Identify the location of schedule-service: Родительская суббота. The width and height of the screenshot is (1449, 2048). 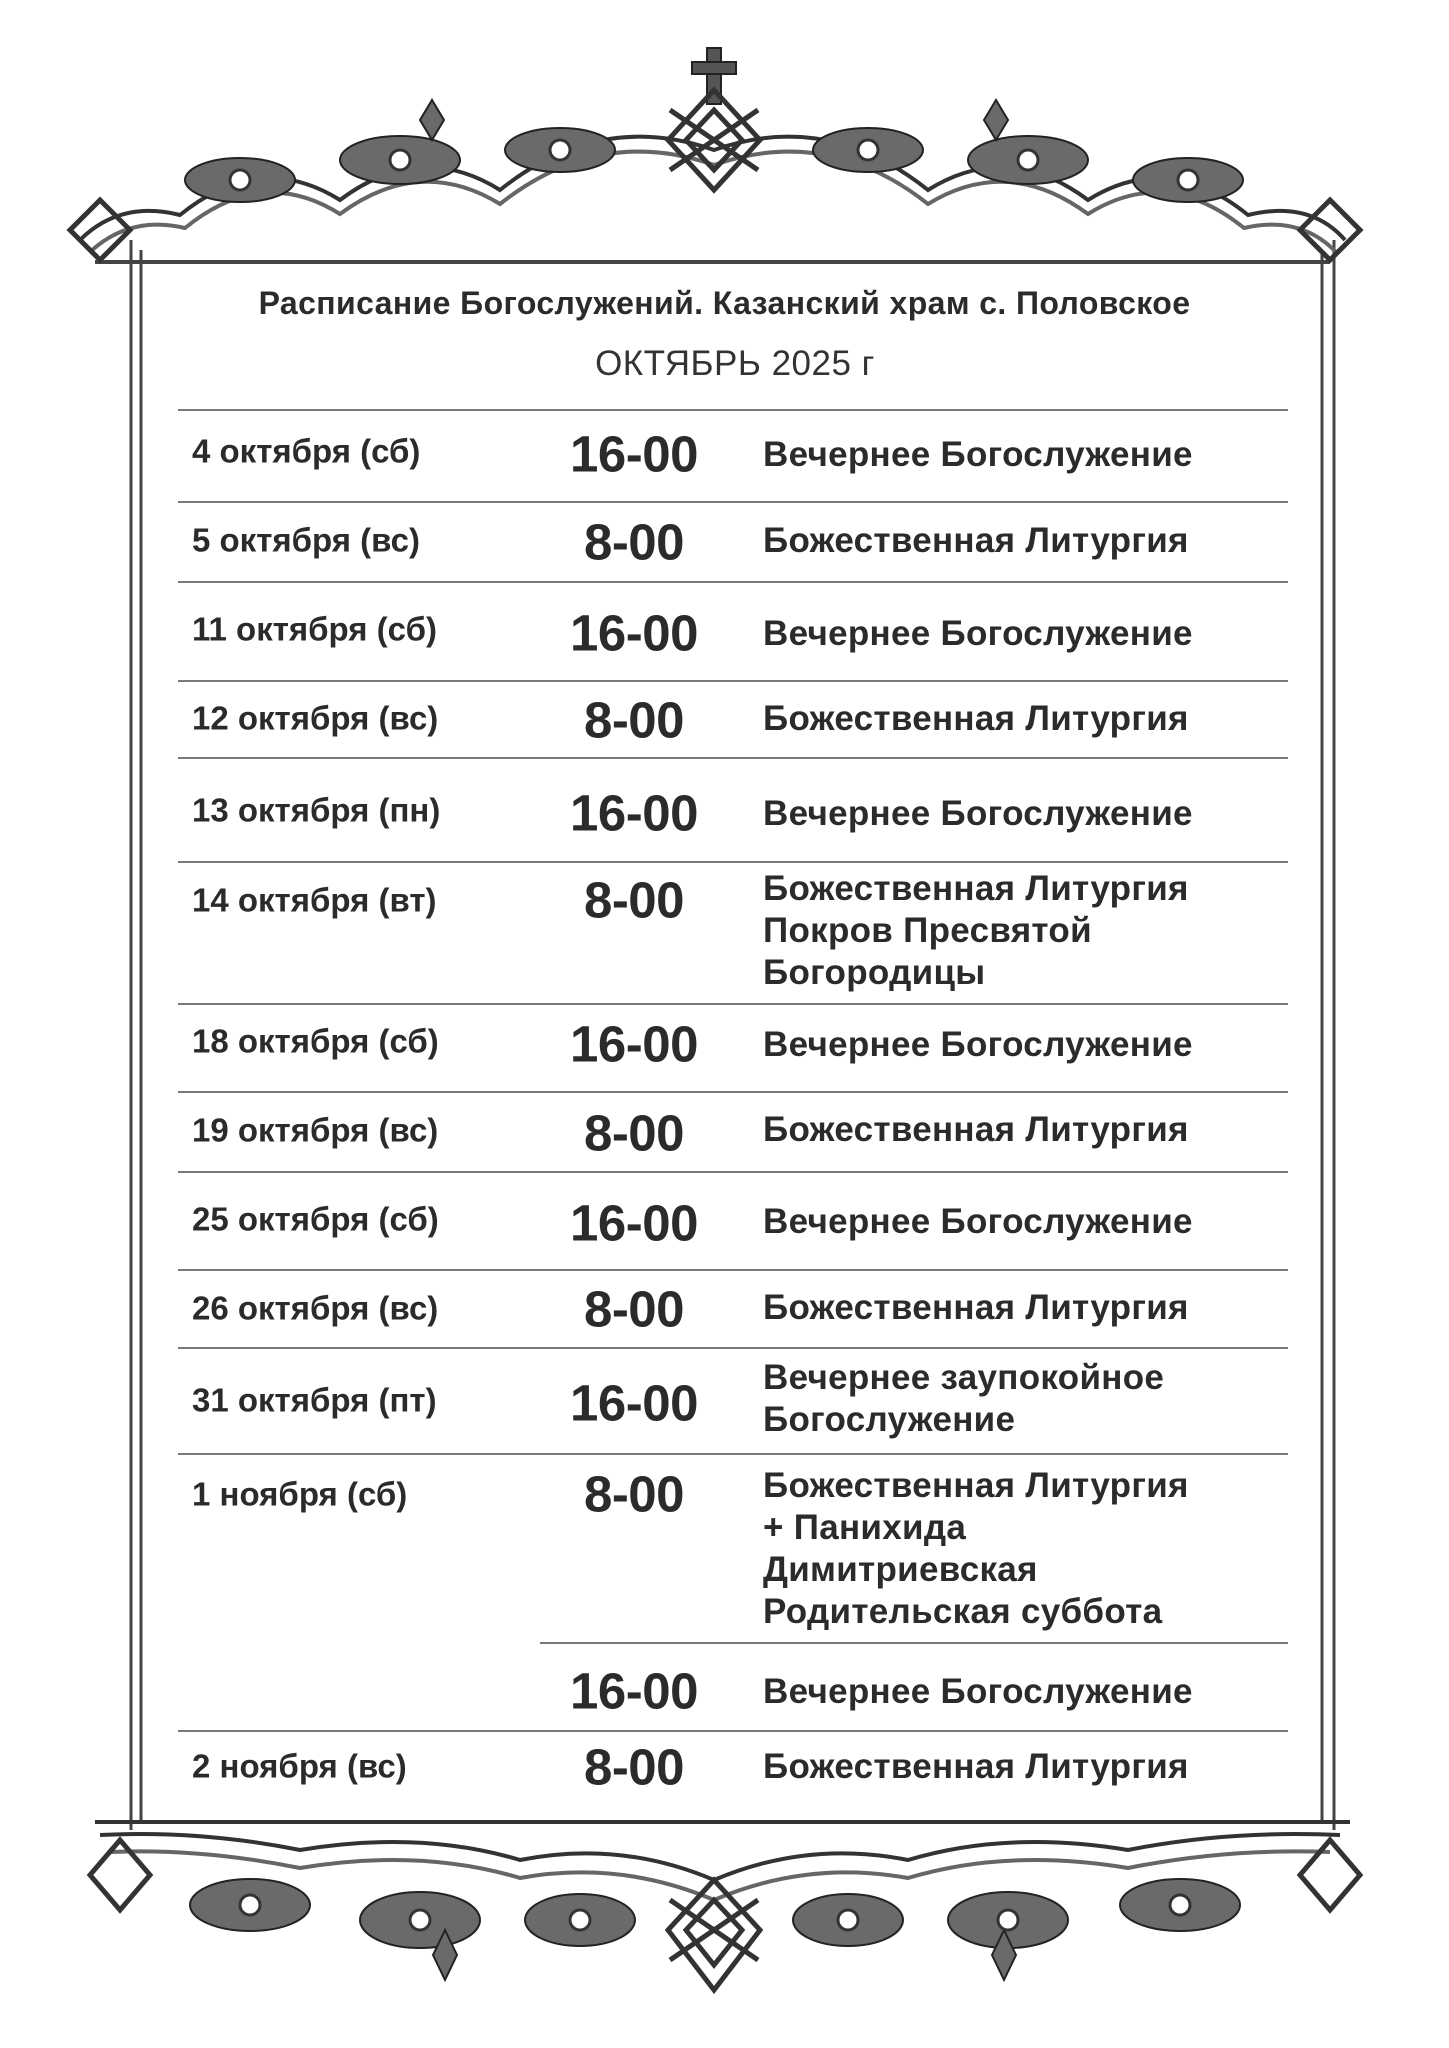
(963, 1611).